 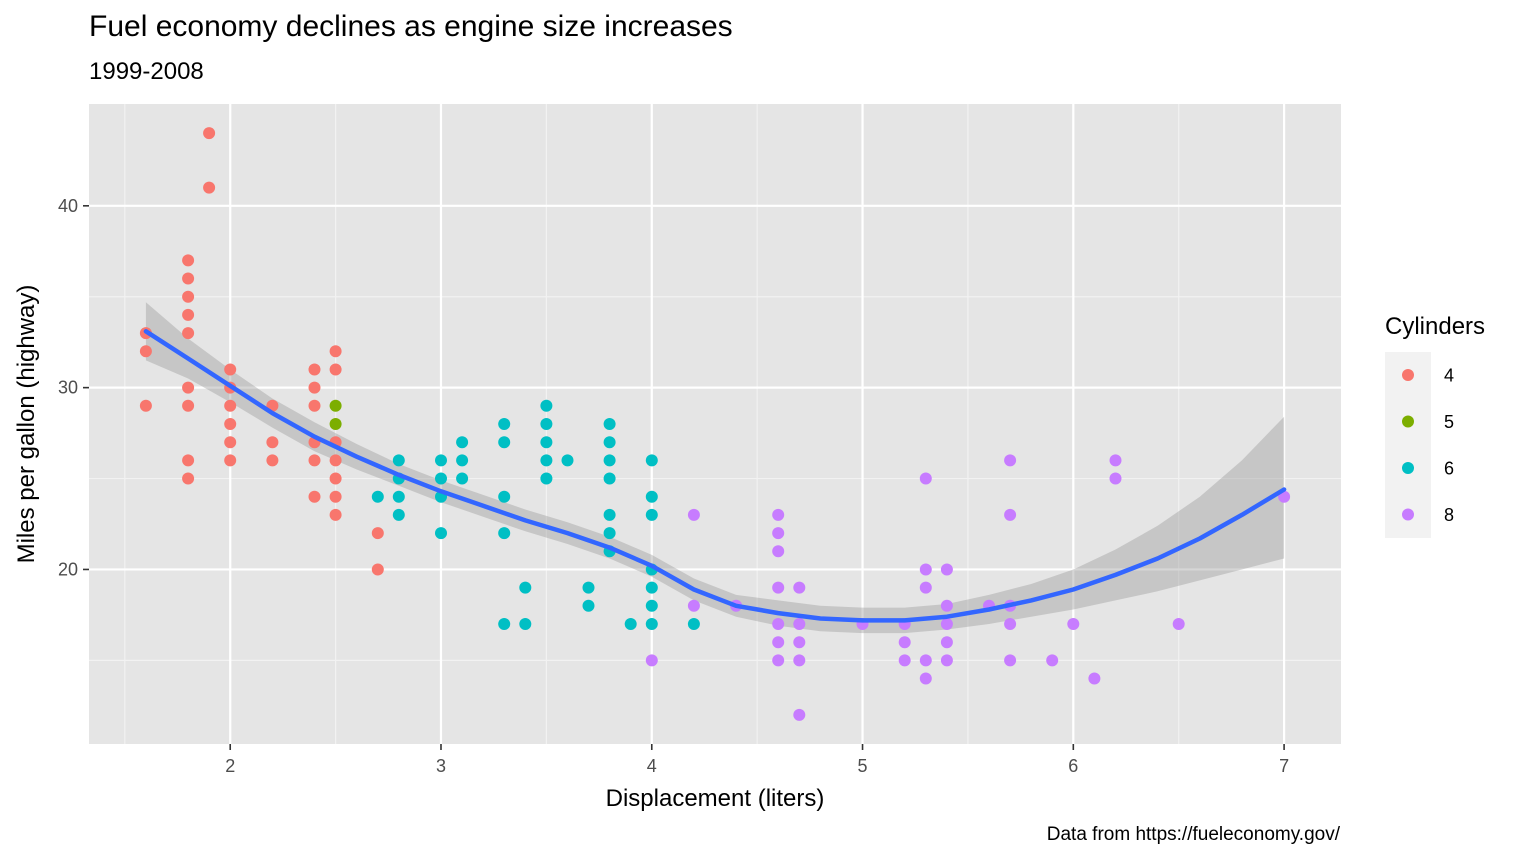 I want to click on x-tick-label: 3, so click(x=441, y=766).